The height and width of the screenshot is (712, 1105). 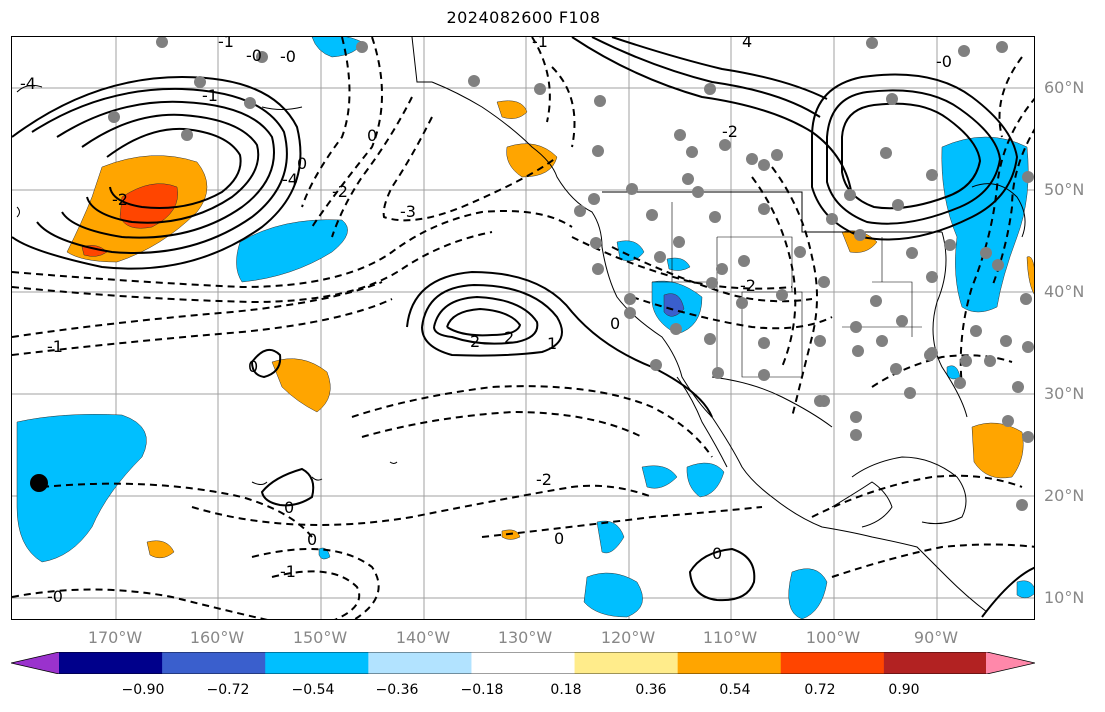 What do you see at coordinates (936, 637) in the screenshot?
I see `lon-label-90w: 90°W` at bounding box center [936, 637].